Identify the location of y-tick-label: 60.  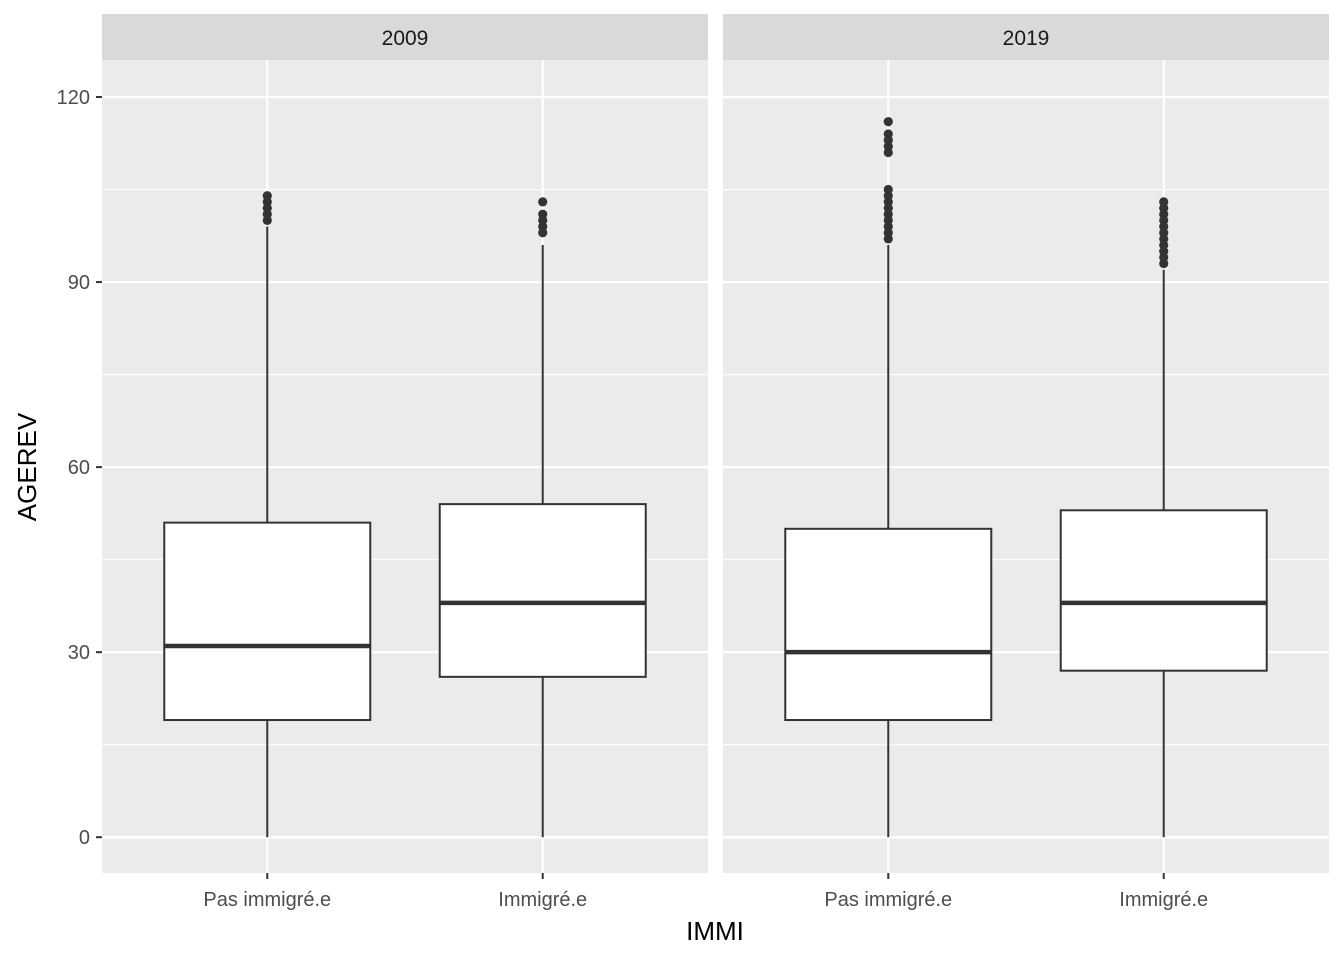
(79, 468).